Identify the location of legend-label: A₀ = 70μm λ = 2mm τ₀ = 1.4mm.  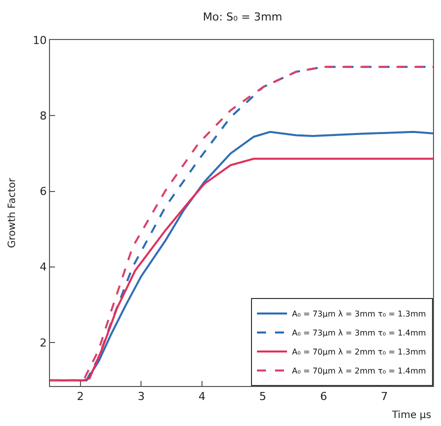
(359, 371).